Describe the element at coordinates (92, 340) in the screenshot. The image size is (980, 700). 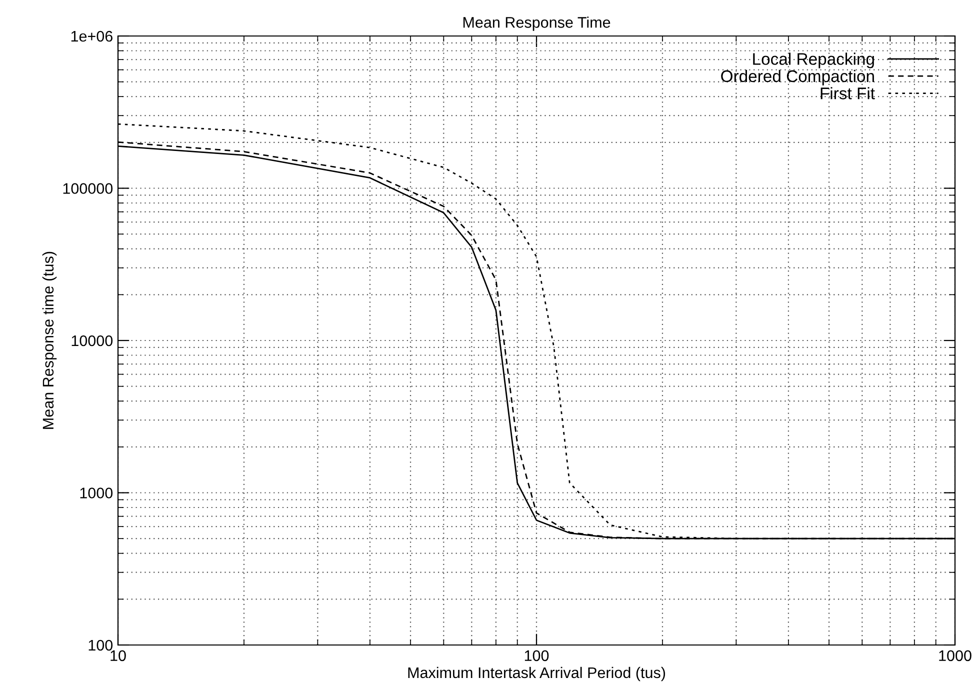
I see `y-tick-label: 10000` at that location.